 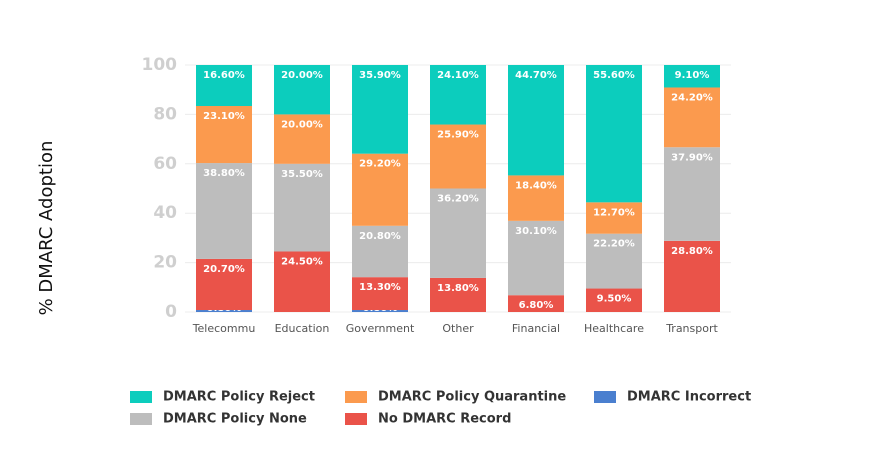 I want to click on legend-label: DMARC Incorrect, so click(x=689, y=397).